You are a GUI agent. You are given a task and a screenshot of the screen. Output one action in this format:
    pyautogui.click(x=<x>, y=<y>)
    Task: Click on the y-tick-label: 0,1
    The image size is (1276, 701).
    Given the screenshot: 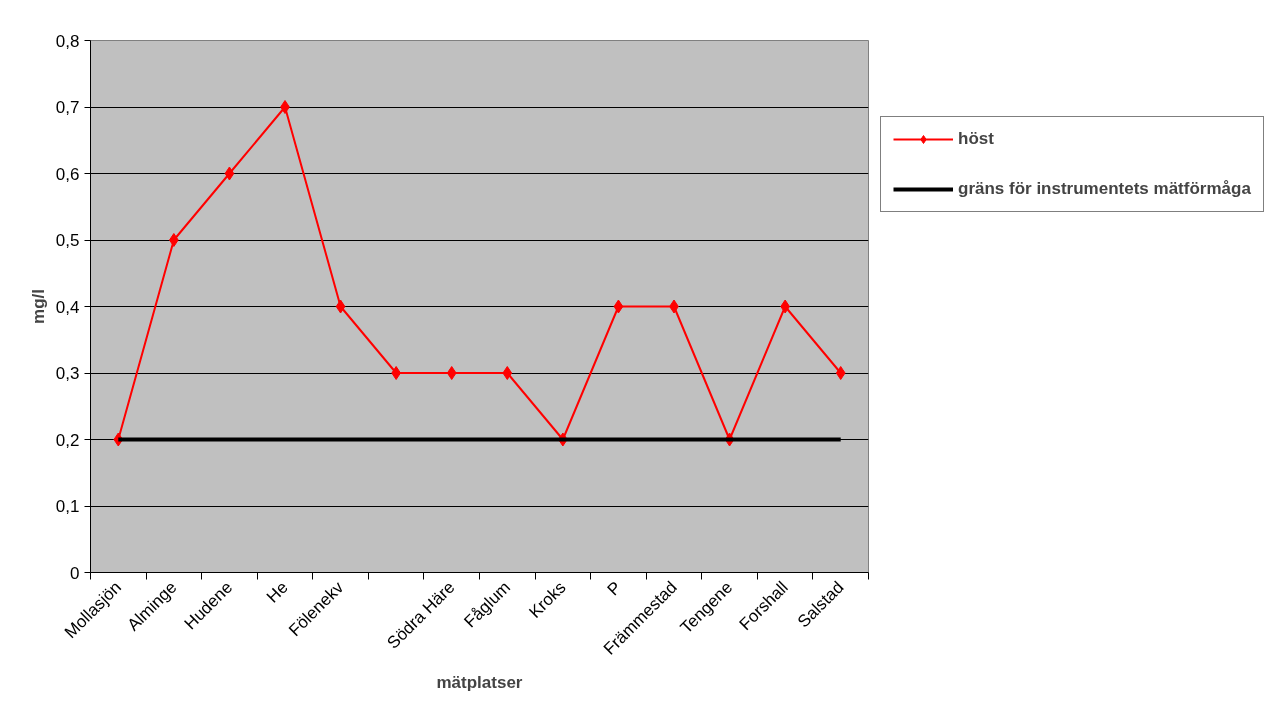 What is the action you would take?
    pyautogui.click(x=67, y=506)
    